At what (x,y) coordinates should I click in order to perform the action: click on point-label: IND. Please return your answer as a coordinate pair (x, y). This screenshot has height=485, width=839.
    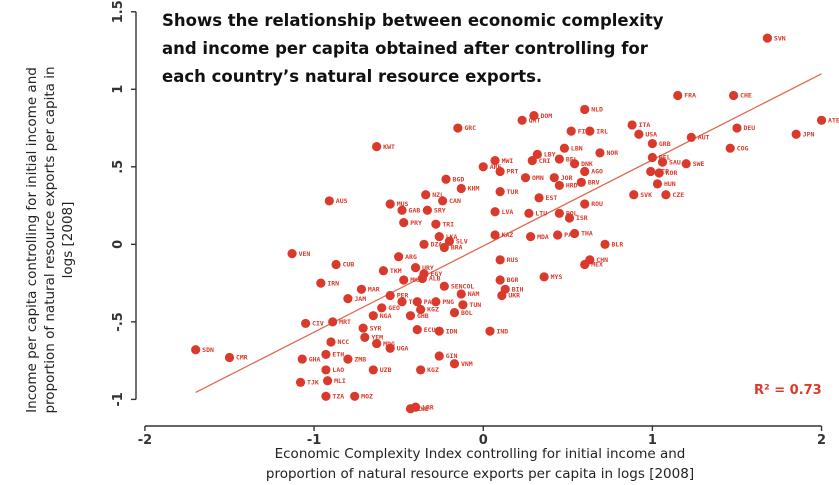
    Looking at the image, I should click on (502, 331).